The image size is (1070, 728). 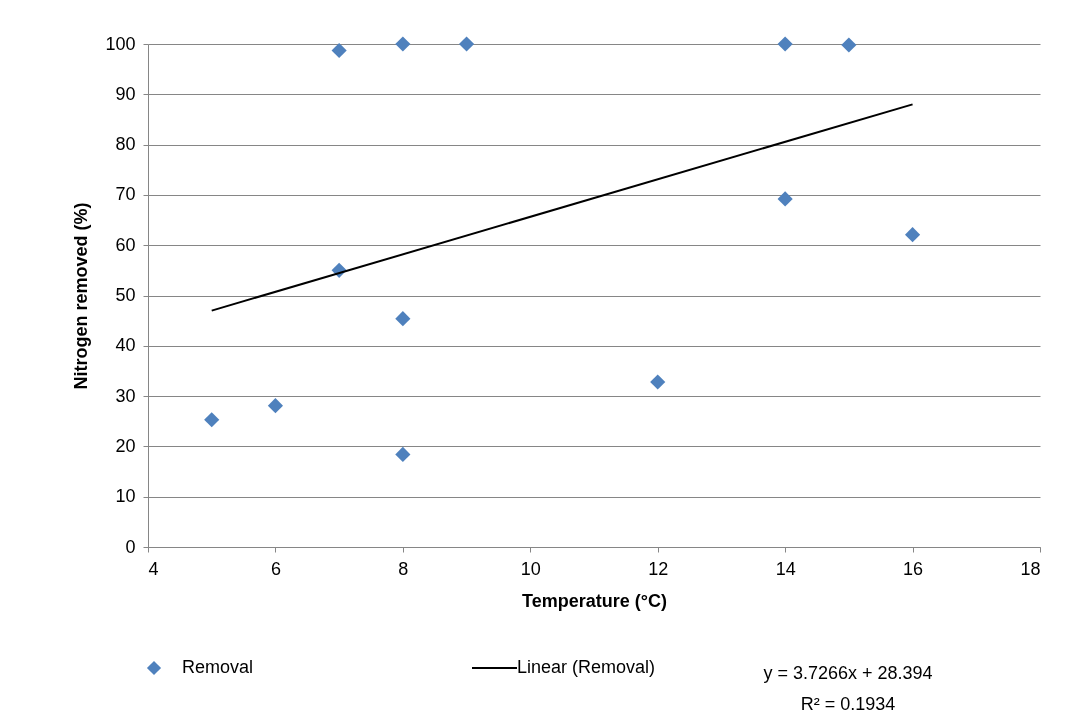 What do you see at coordinates (81, 296) in the screenshot?
I see `y-axis-title: Nitrogen removed (%)` at bounding box center [81, 296].